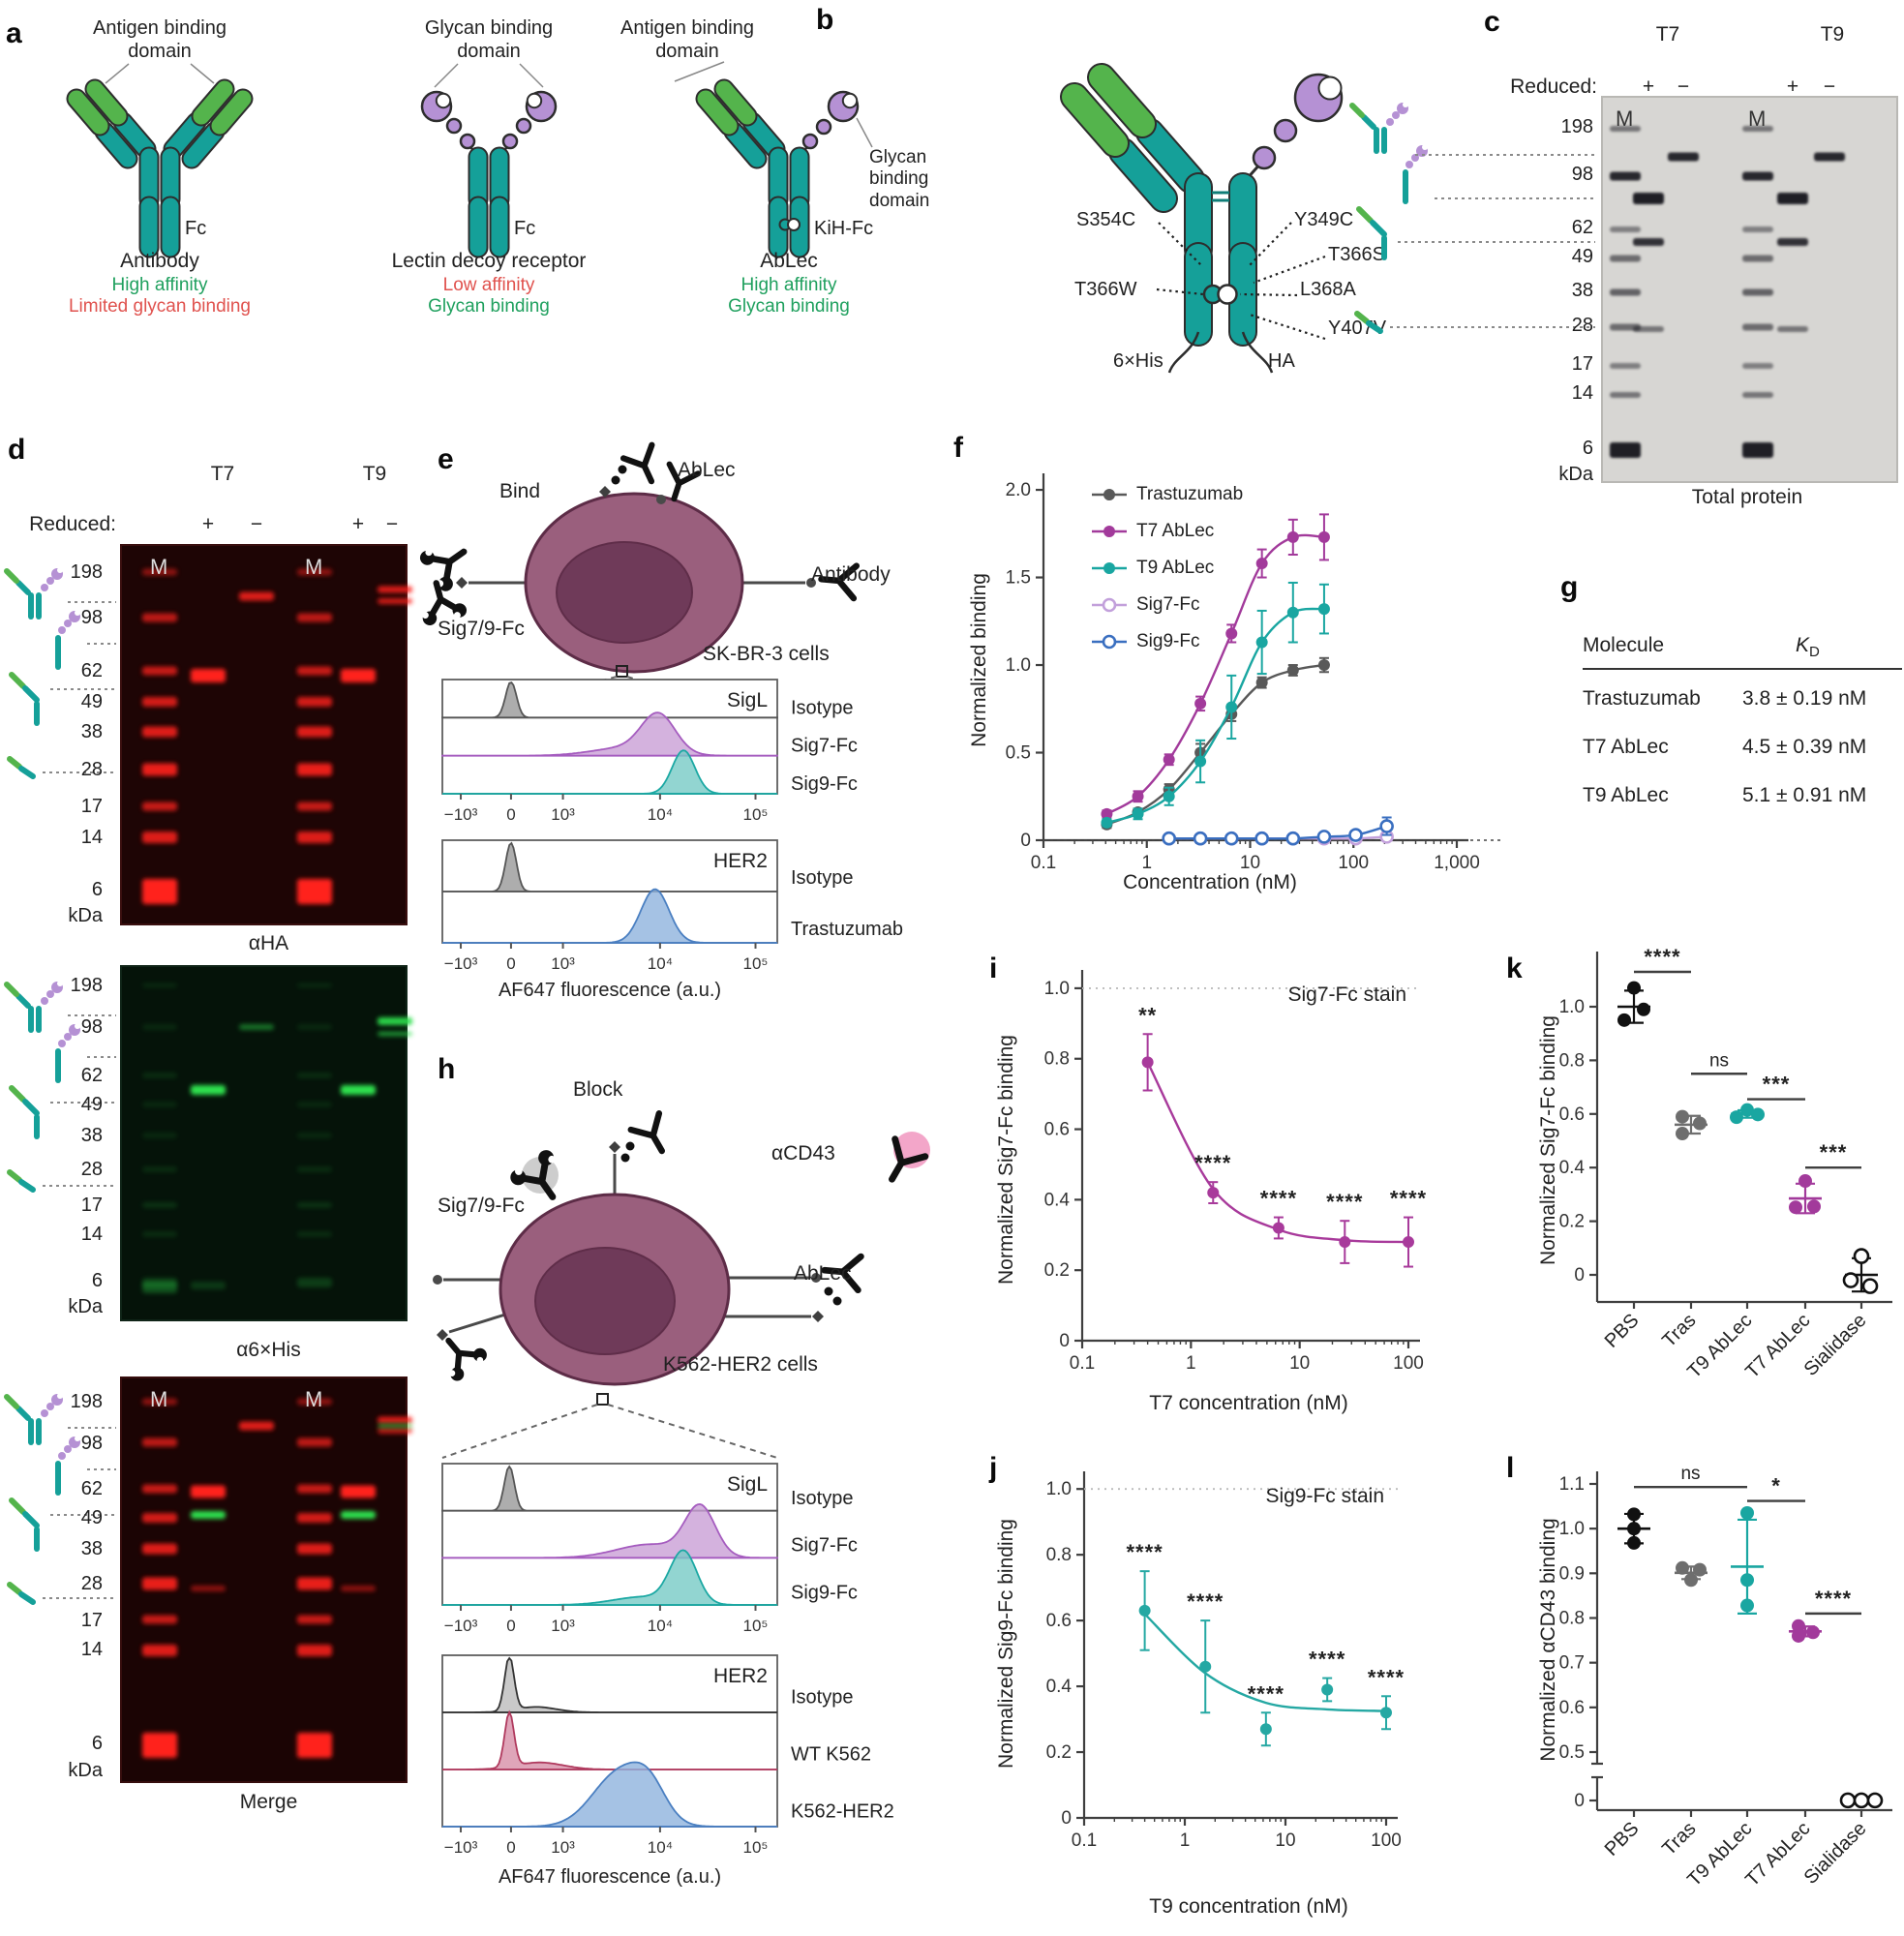  What do you see at coordinates (59, 1517) in the screenshot?
I see `molecule-icons` at bounding box center [59, 1517].